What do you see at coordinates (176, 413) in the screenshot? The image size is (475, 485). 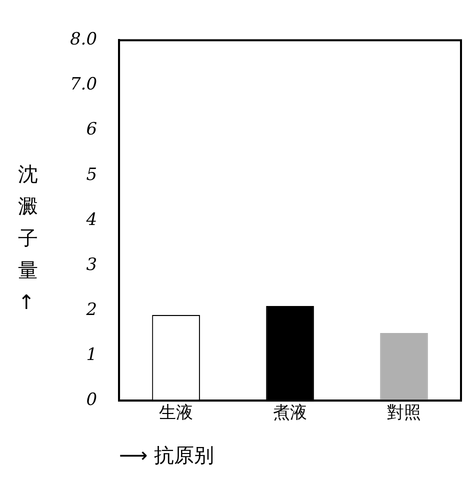 I see `x-tick-label: 生液` at bounding box center [176, 413].